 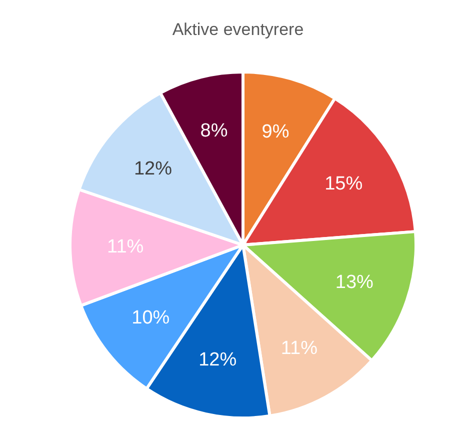 I want to click on data-label: 15%, so click(x=343, y=184).